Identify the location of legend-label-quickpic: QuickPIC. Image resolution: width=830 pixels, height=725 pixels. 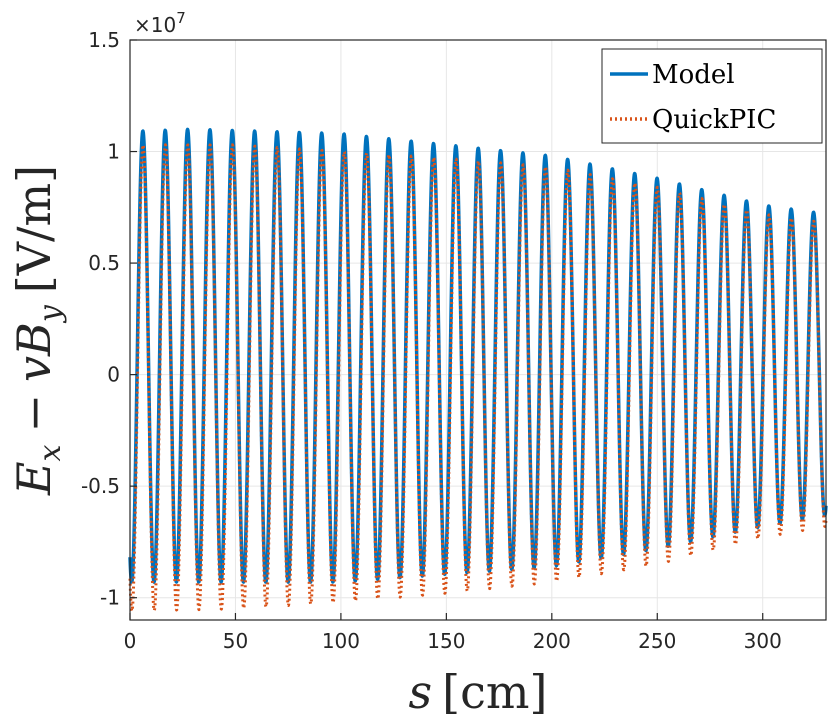
(714, 120).